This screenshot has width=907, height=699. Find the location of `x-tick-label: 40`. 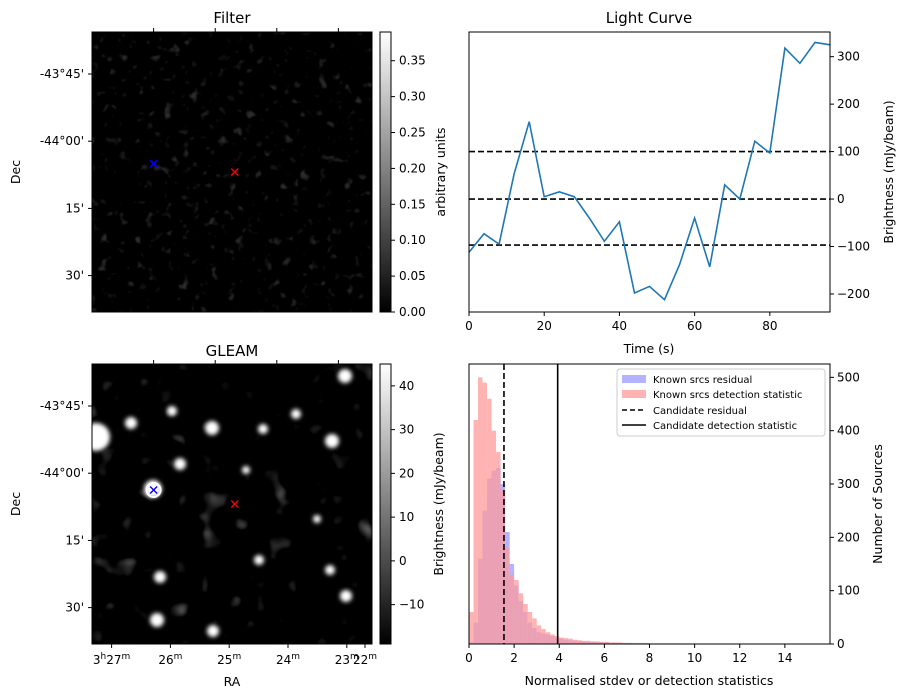

x-tick-label: 40 is located at coordinates (619, 326).